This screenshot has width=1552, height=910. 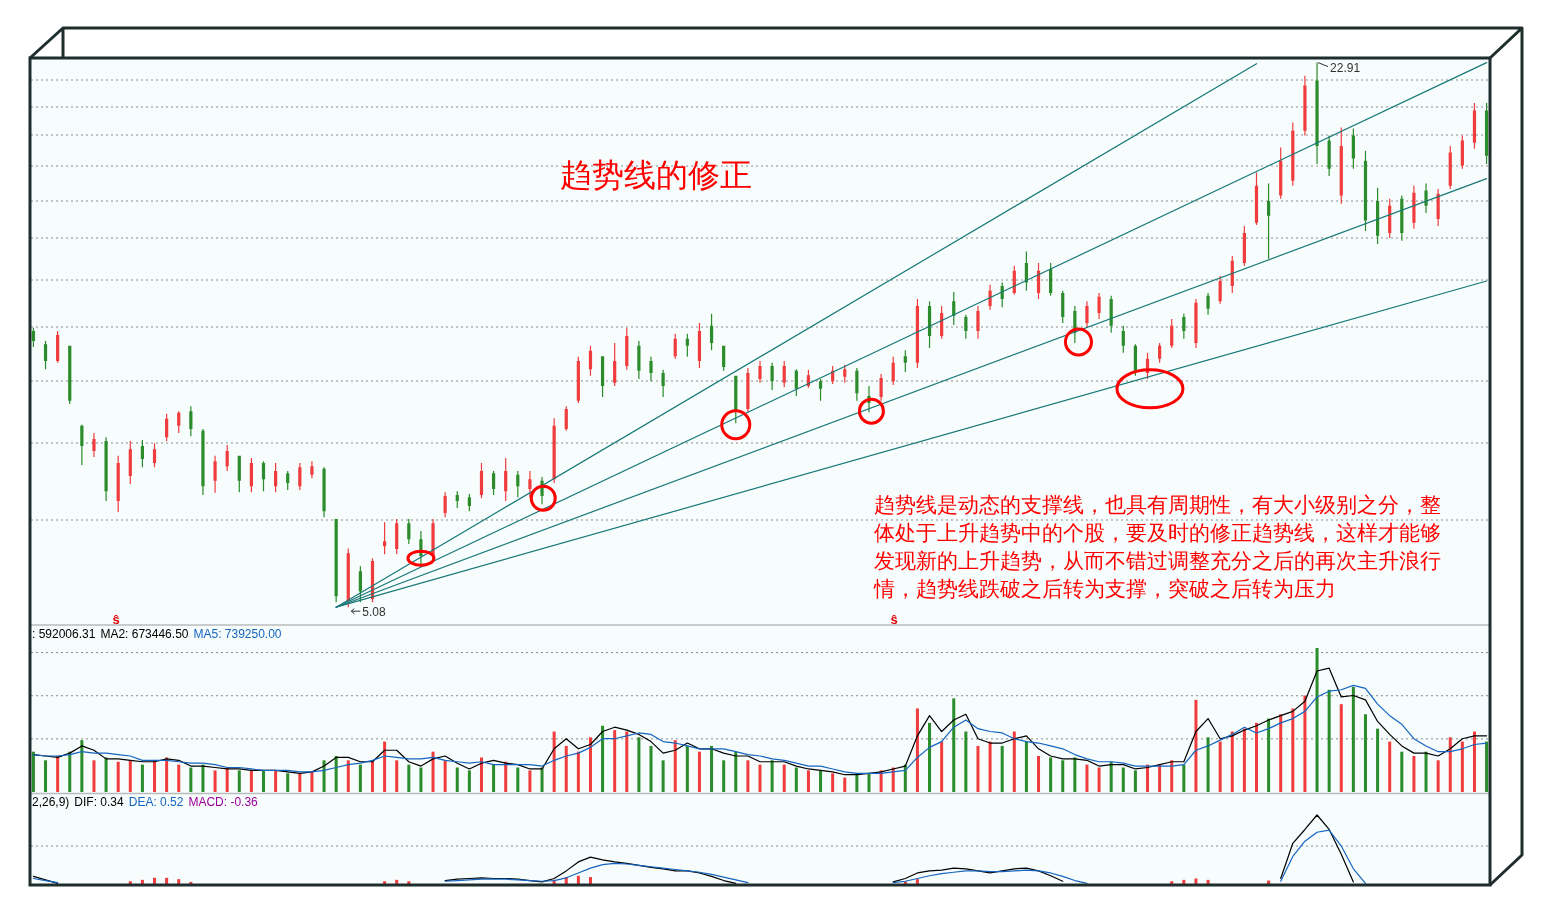 What do you see at coordinates (1157, 546) in the screenshot?
I see `annotation: 趋势线是动态的支撑线，也具有周期性，有大小级别之分，整体处于上升趋势中的个股，要及时的修正趋势线，这样才能够发现新的上升趋势，从而不错过调整充分之后的再次主升浪行情，趋势线跌破之后转为支撑，突破之后转为压力` at bounding box center [1157, 546].